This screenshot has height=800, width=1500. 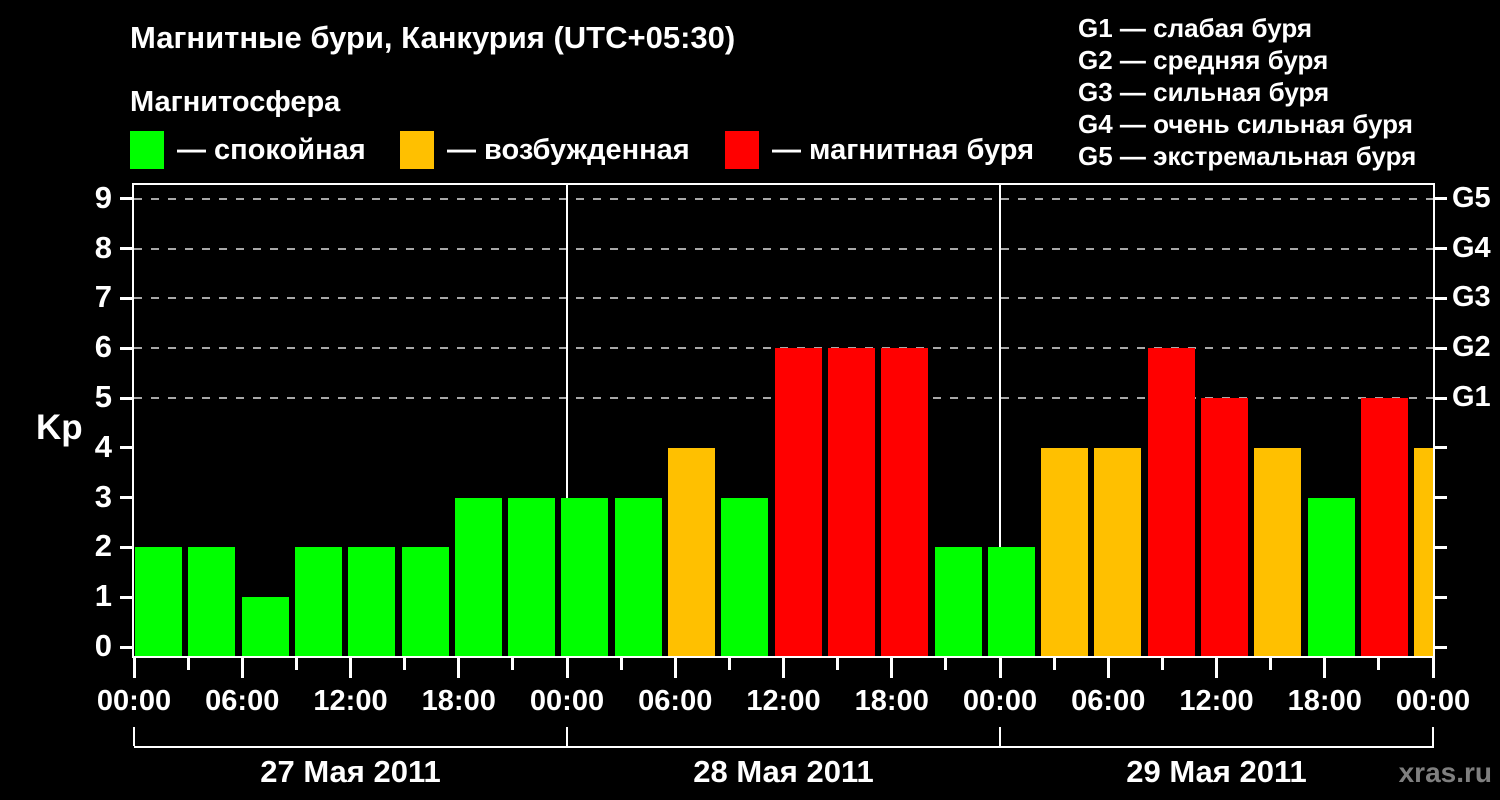 What do you see at coordinates (1195, 28) in the screenshot?
I see `storm-scale-item-g1: G1 — слабая буря` at bounding box center [1195, 28].